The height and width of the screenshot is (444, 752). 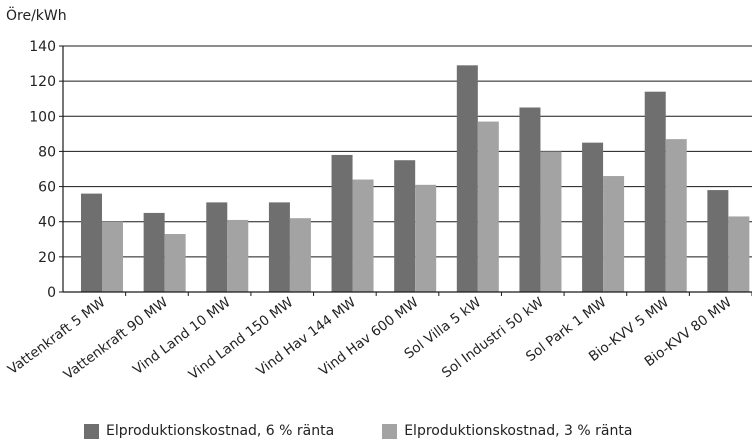 What do you see at coordinates (42, 170) in the screenshot?
I see `y-tick-labels: 0 20 40 60 80 100 120 140` at bounding box center [42, 170].